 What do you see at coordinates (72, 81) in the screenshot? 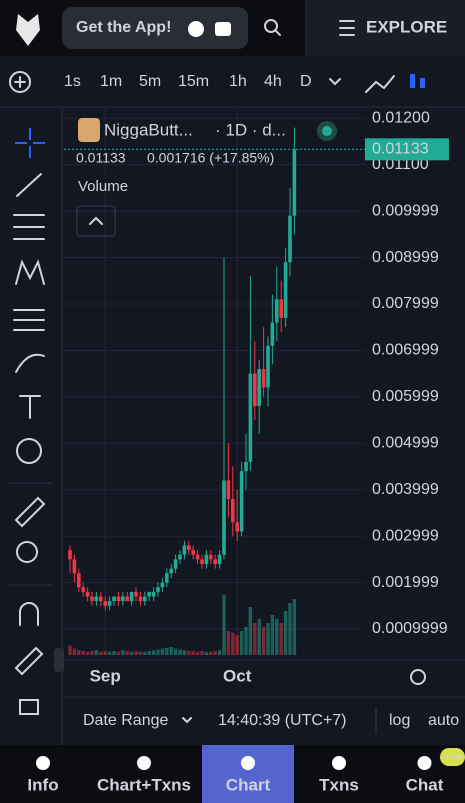
I see `interval: 1s` at bounding box center [72, 81].